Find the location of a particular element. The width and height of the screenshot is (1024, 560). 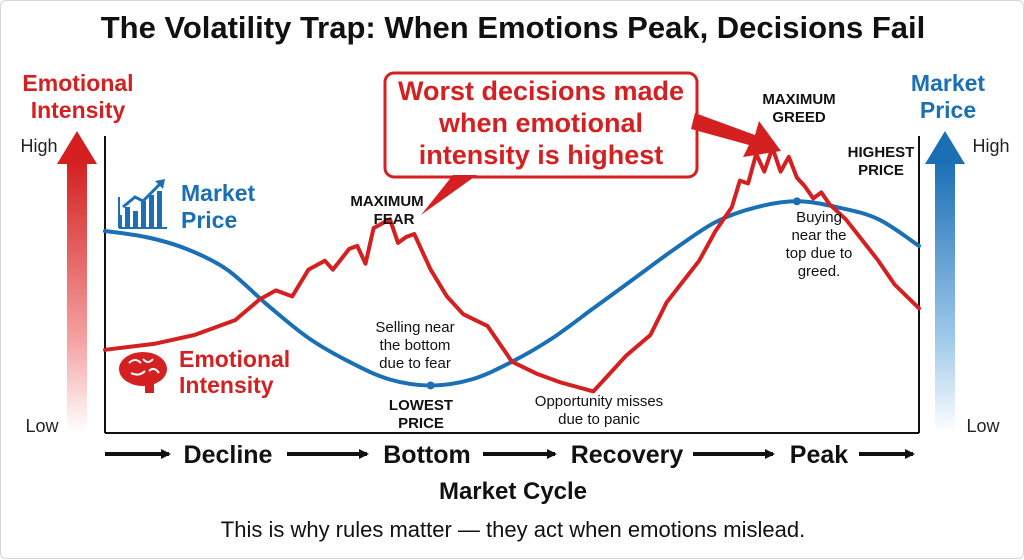

callout-line2: when emotional is located at coordinates (540, 123).